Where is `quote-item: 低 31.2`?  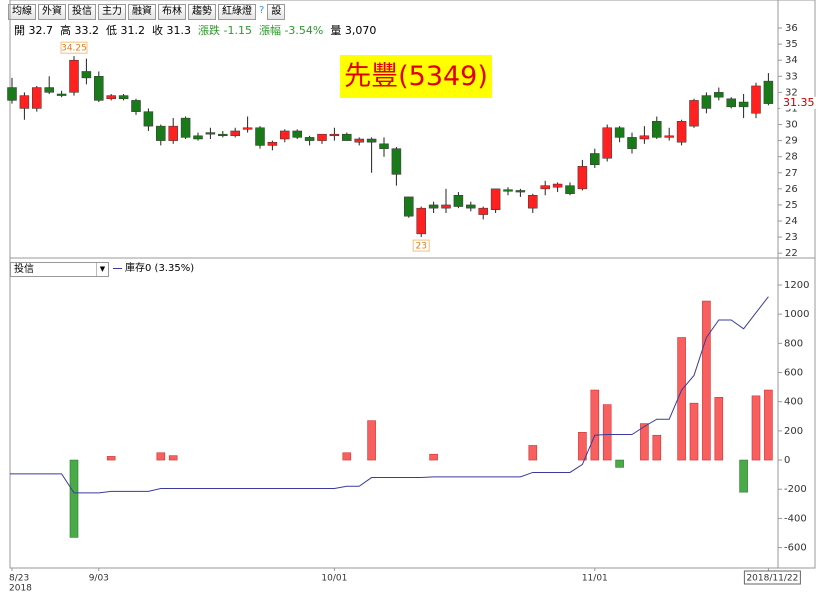
quote-item: 低 31.2 is located at coordinates (125, 30).